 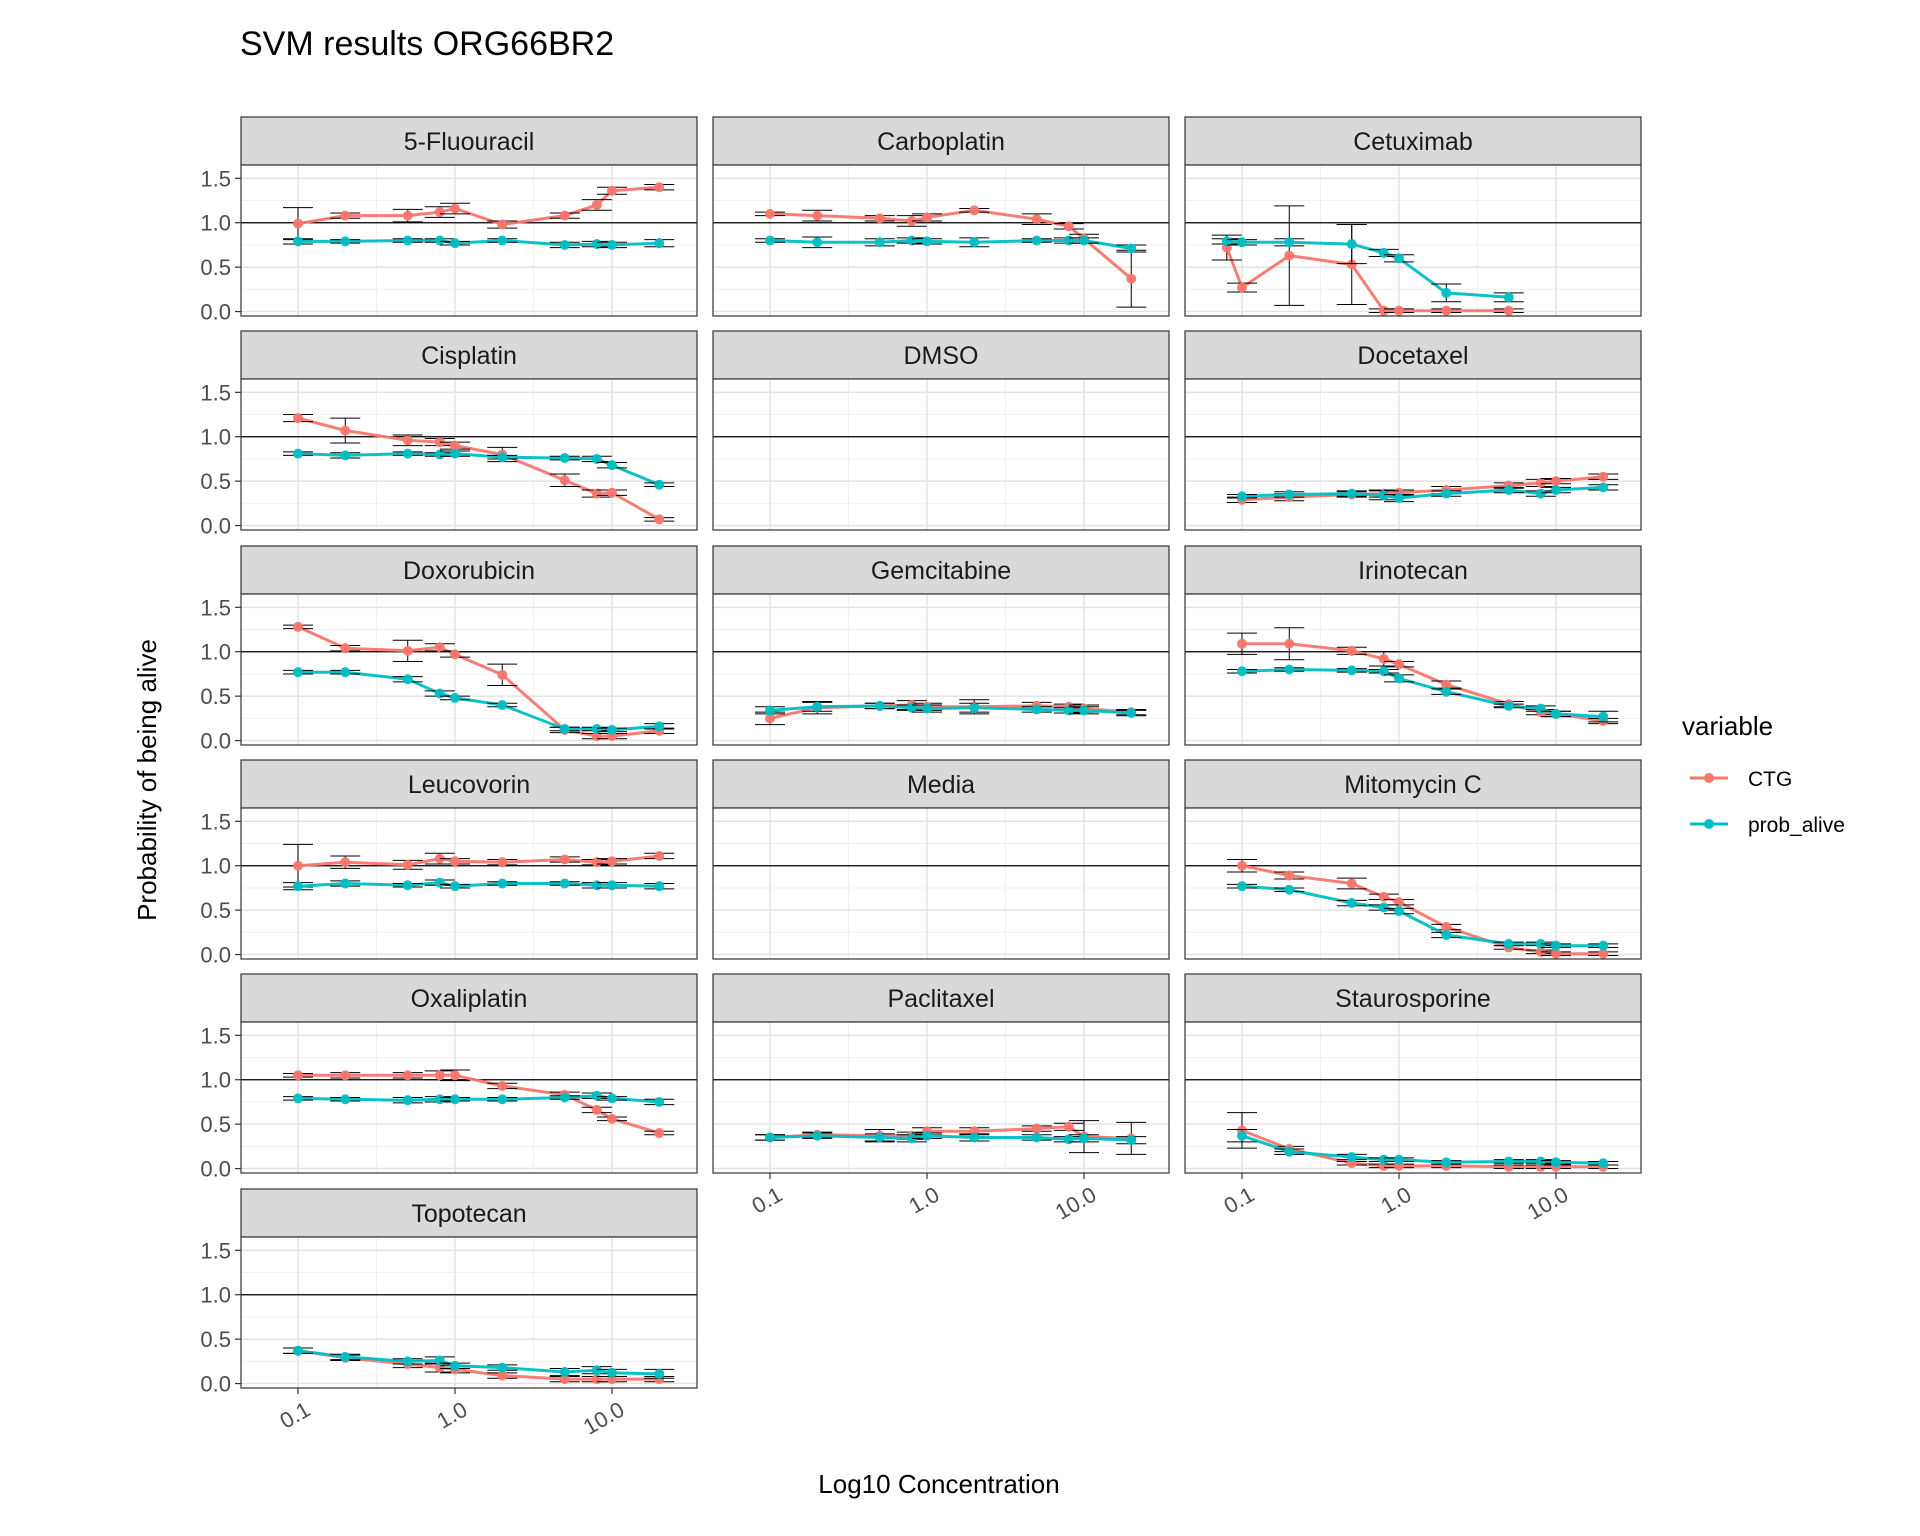 What do you see at coordinates (215, 392) in the screenshot?
I see `y-tick-label: 1.5` at bounding box center [215, 392].